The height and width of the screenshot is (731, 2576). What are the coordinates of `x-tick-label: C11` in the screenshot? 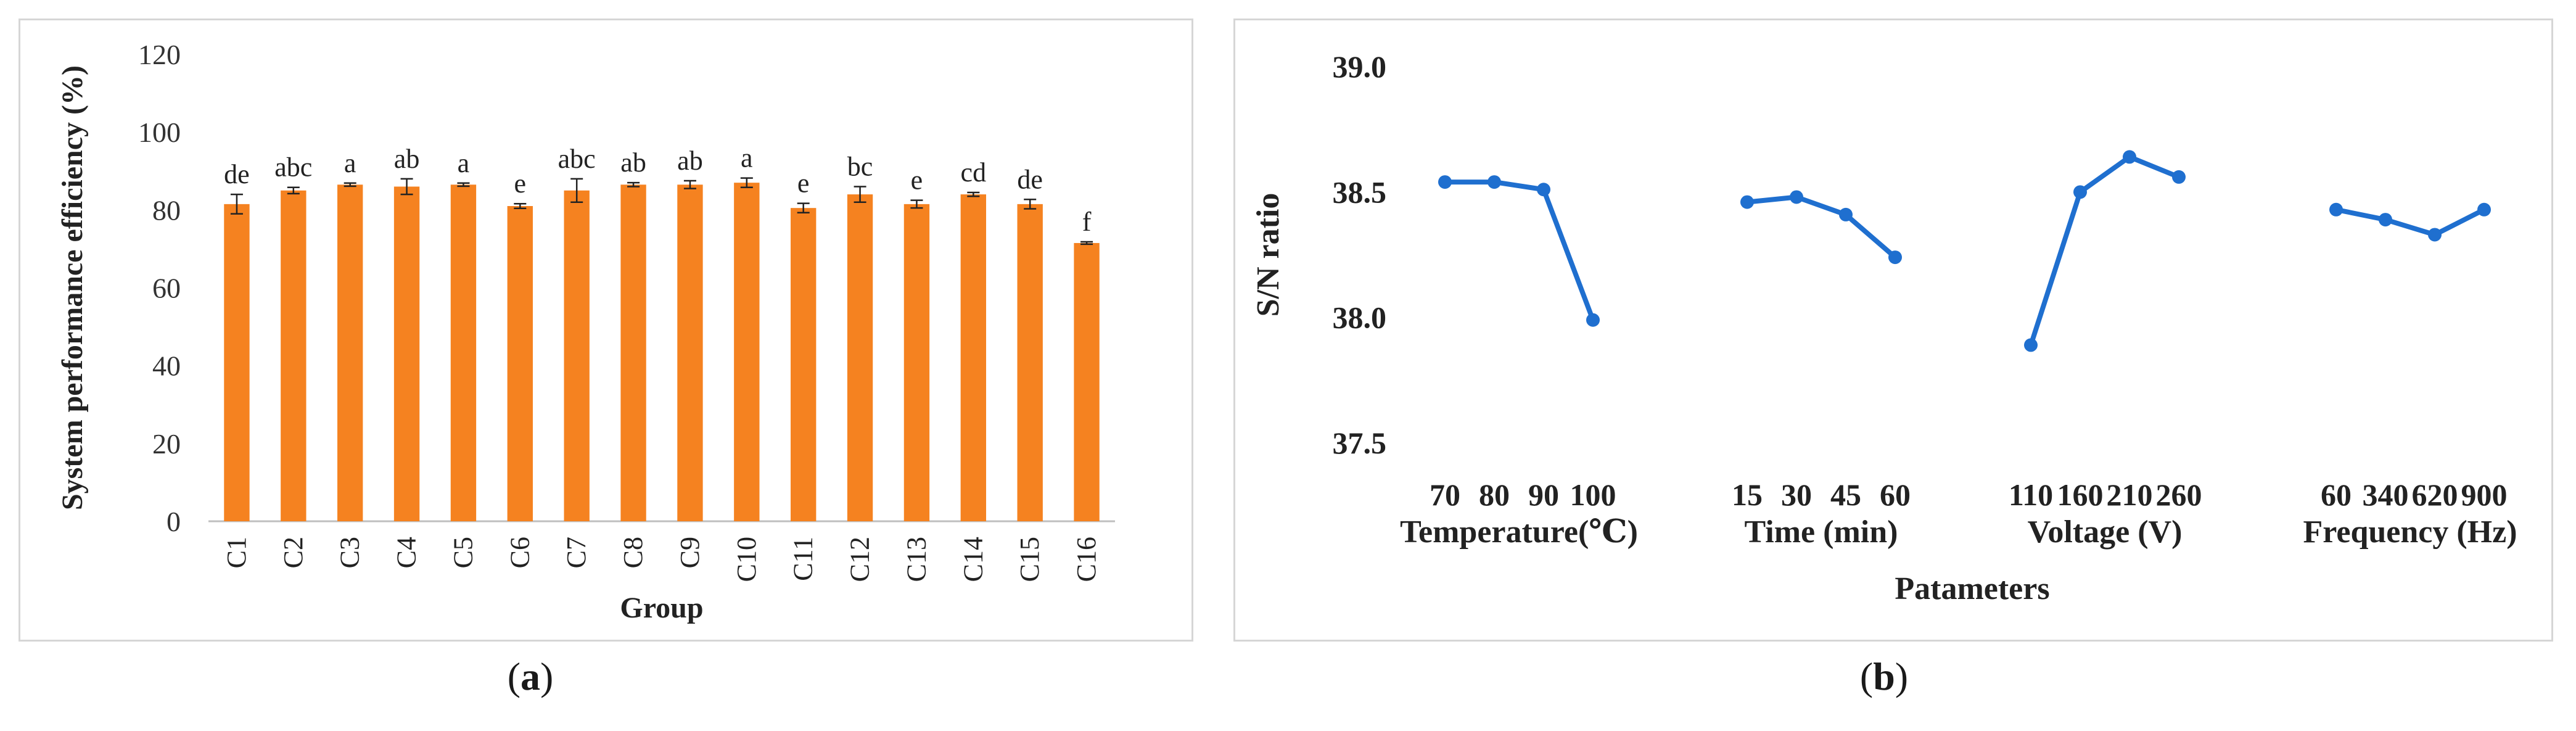 It's located at (803, 559).